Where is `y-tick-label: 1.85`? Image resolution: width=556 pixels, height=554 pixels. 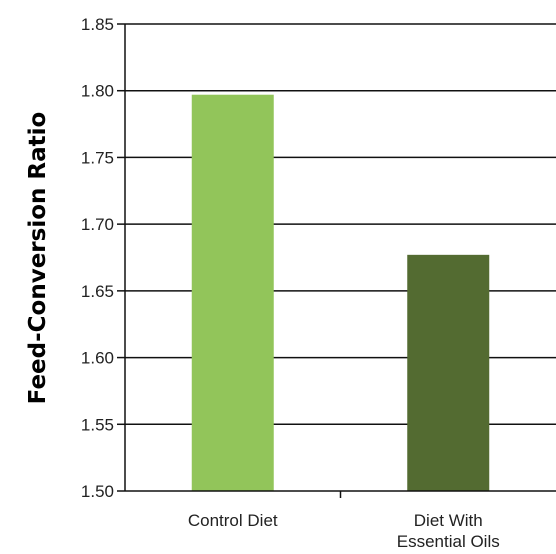
y-tick-label: 1.85 is located at coordinates (97, 24).